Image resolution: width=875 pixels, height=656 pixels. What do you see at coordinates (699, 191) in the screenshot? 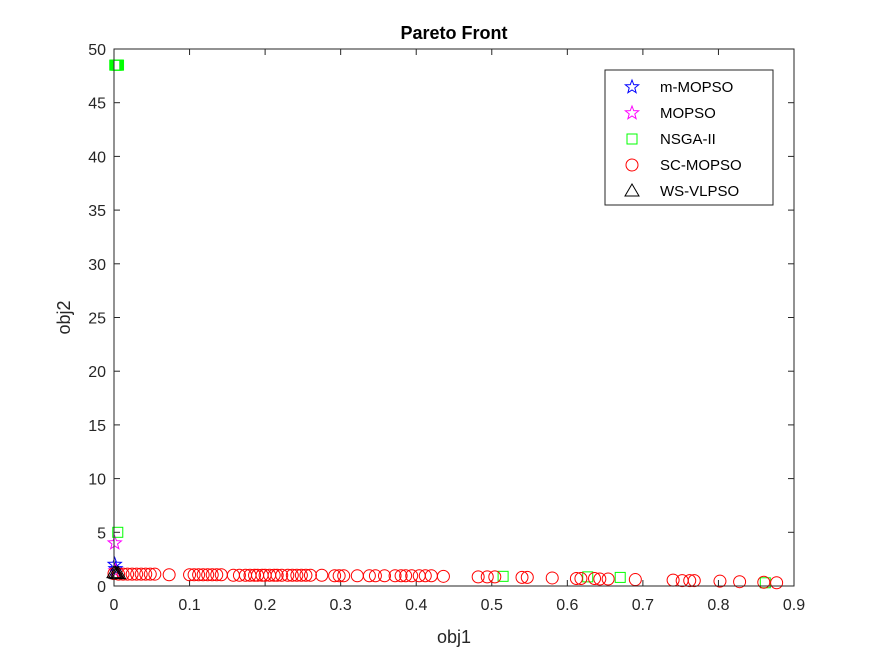
I see `legend-label: WS-VLPSO` at bounding box center [699, 191].